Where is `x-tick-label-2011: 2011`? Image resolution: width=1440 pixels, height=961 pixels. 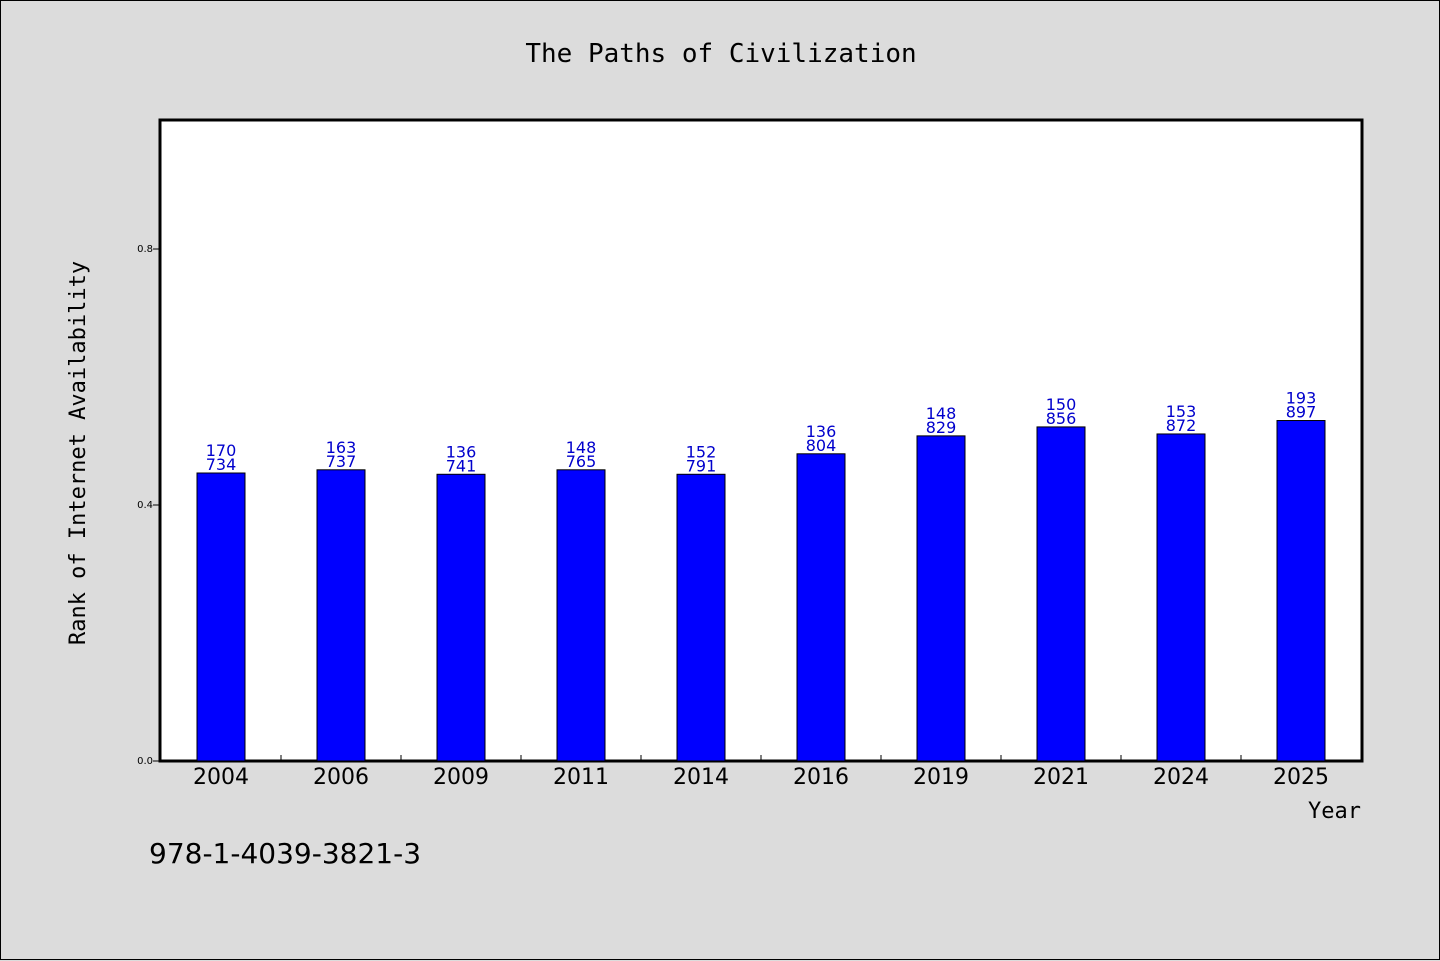
x-tick-label-2011: 2011 is located at coordinates (581, 777).